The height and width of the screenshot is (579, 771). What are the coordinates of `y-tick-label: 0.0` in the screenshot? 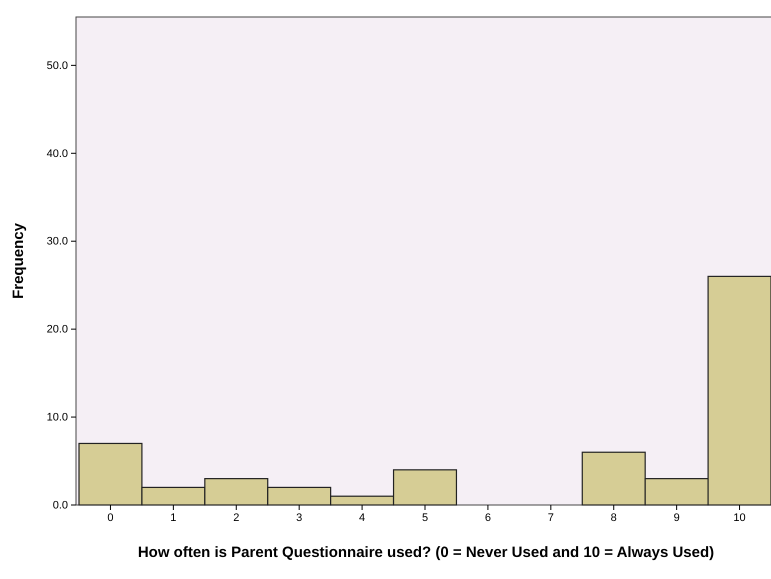 It's located at (60, 506).